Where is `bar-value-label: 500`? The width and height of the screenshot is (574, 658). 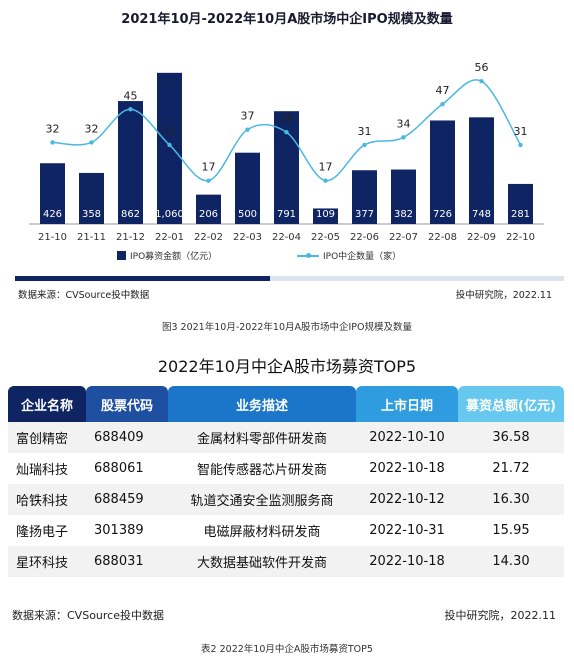 bar-value-label: 500 is located at coordinates (247, 214).